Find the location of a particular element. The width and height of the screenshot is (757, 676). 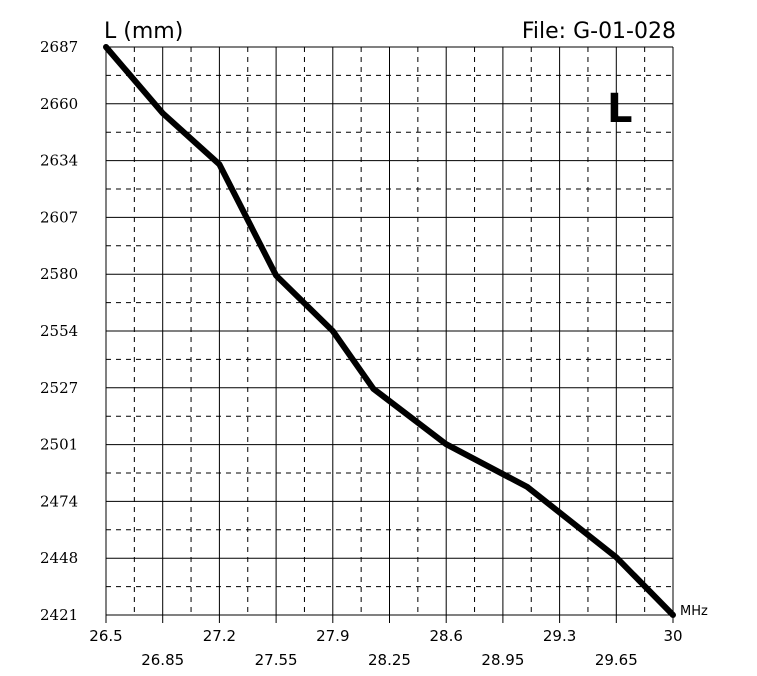

y-tick-label: 2501 is located at coordinates (59, 445).